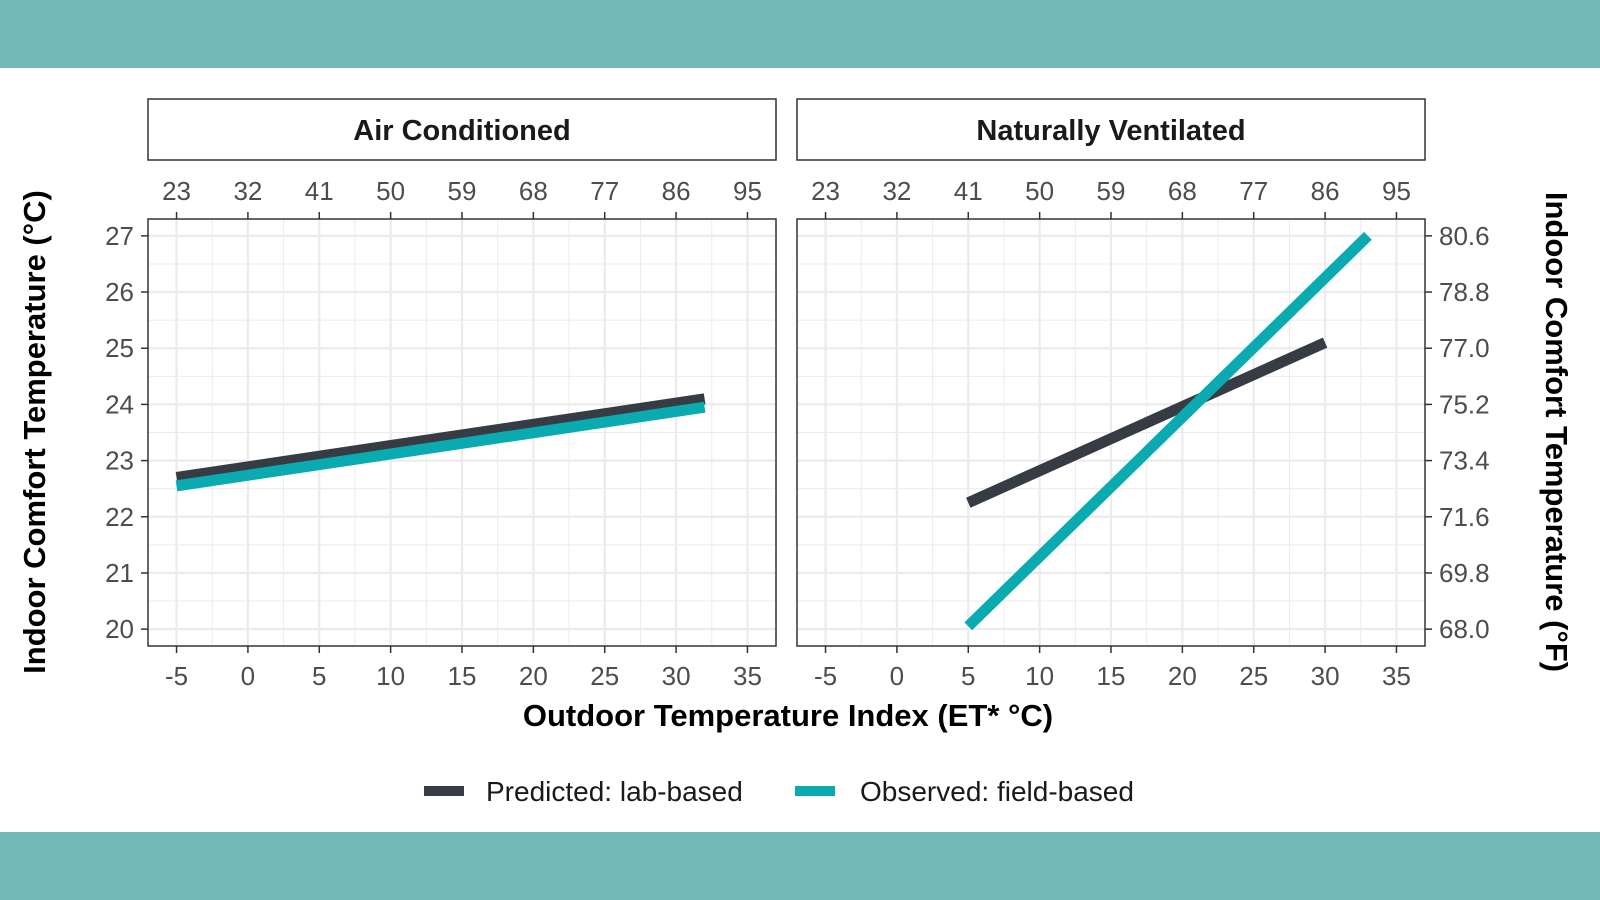 The height and width of the screenshot is (900, 1600). What do you see at coordinates (1464, 404) in the screenshot?
I see `y-right-tick-label: 75.2` at bounding box center [1464, 404].